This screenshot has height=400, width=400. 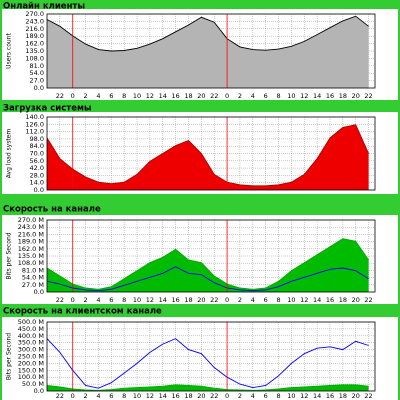 I want to click on y-tick-label: 100.0 M, so click(x=31, y=377).